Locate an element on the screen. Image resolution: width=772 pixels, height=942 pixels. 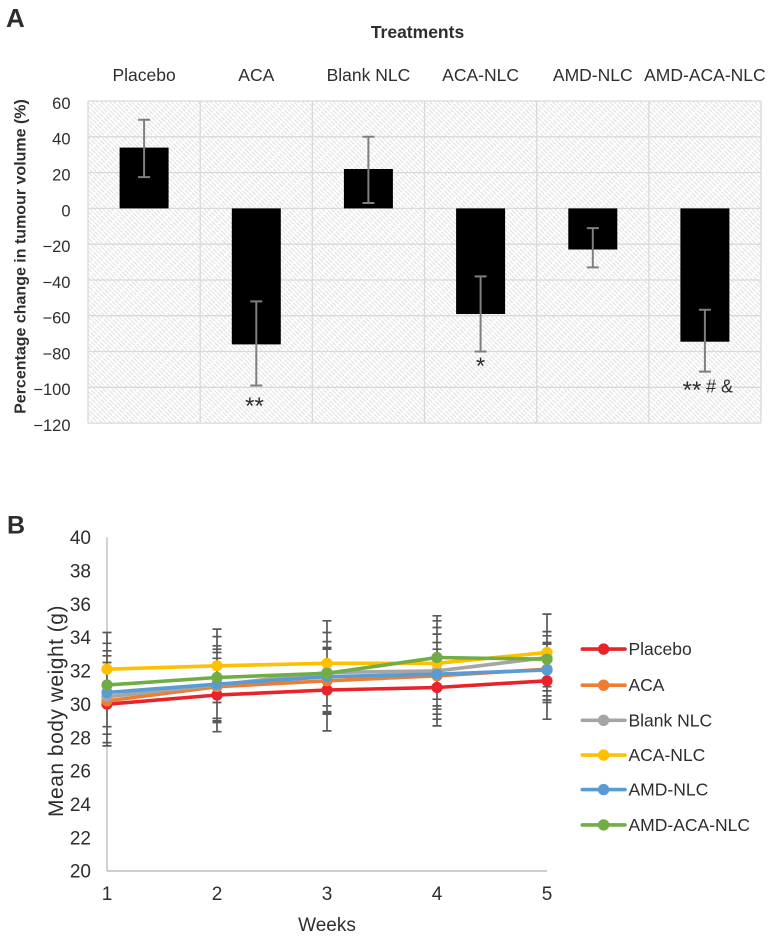
svg-text: 4 is located at coordinates (437, 894).